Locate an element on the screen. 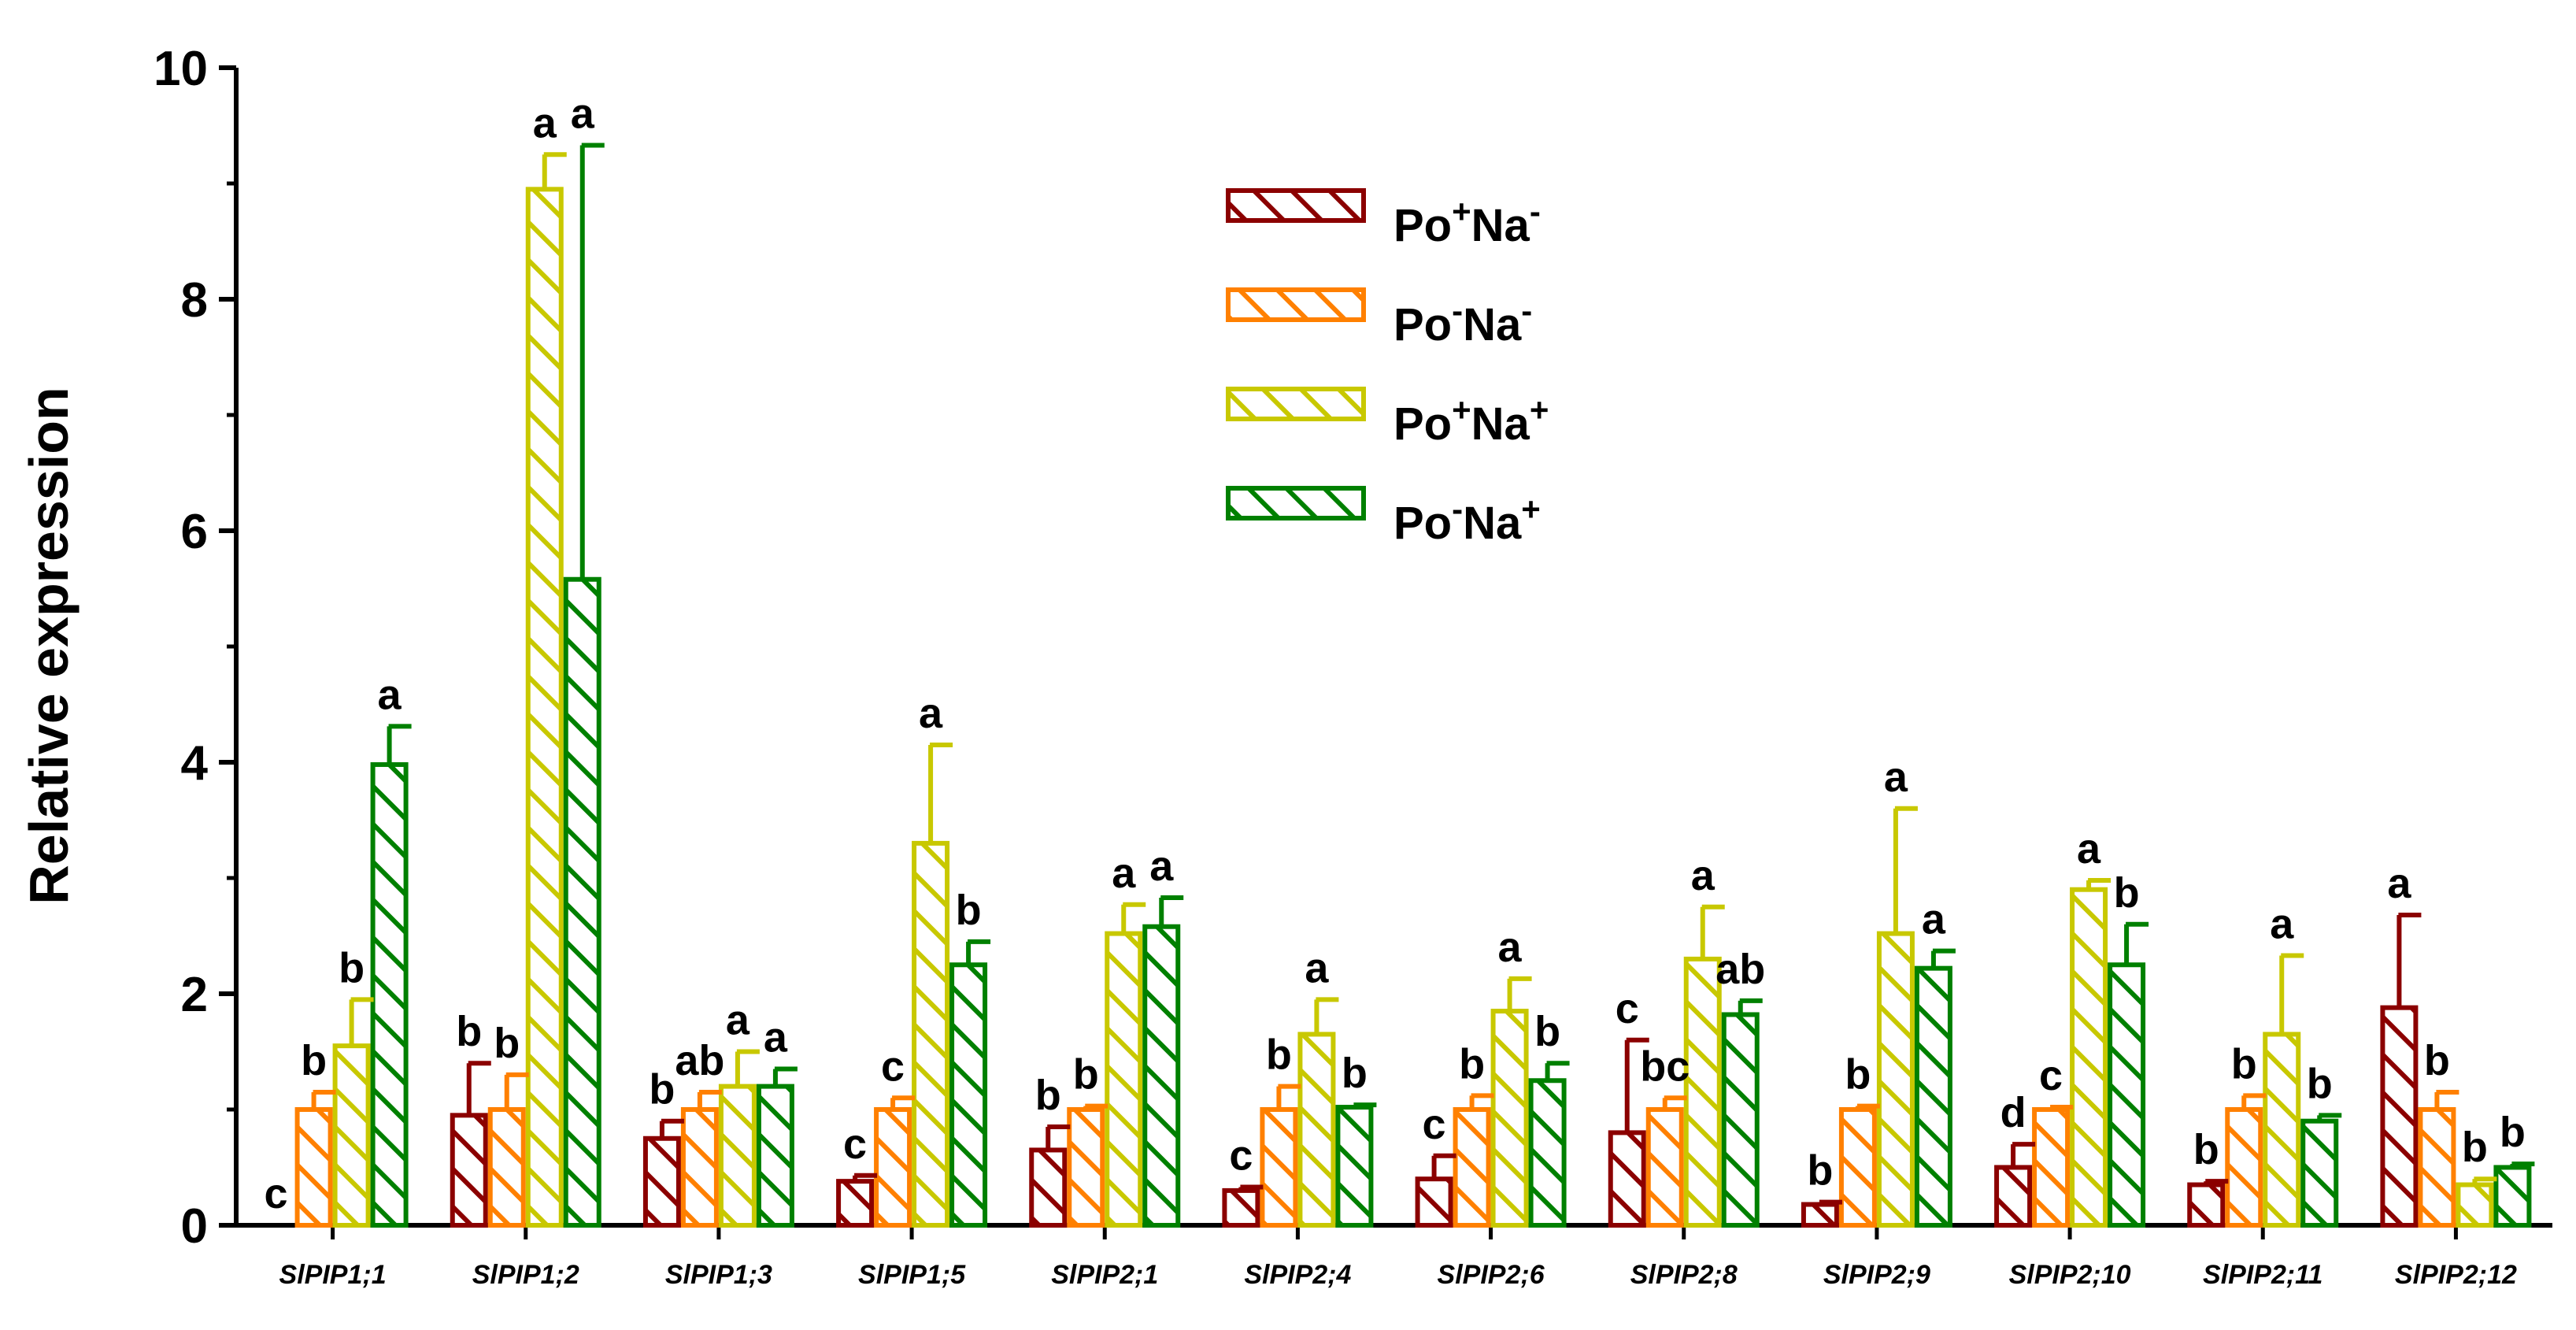 The image size is (2576, 1330). sig-label-0-7: c is located at coordinates (1627, 1008).